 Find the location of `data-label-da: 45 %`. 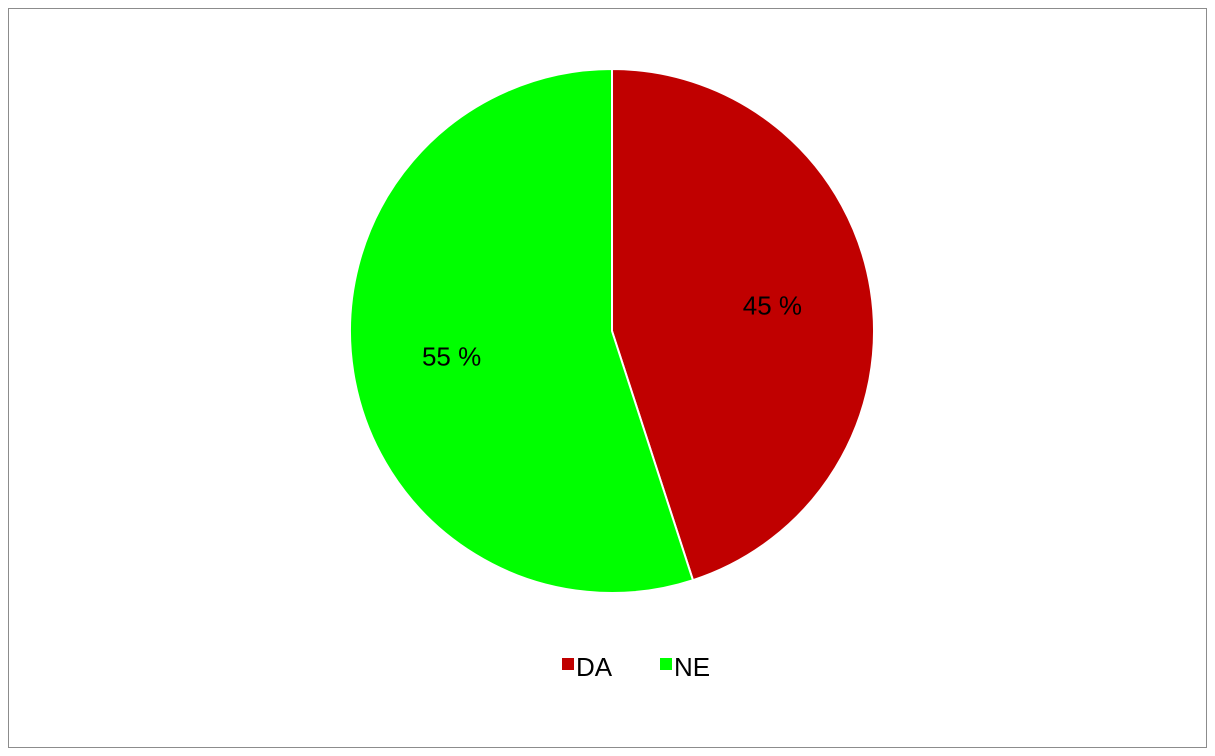

data-label-da: 45 % is located at coordinates (772, 306).